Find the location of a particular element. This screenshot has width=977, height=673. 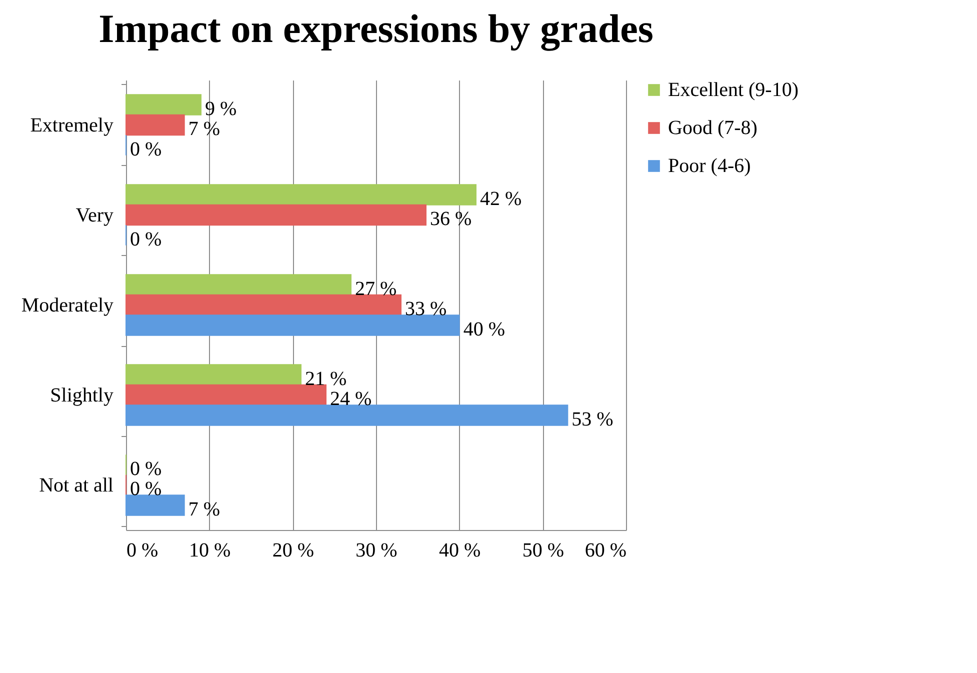

data-label: 42 % is located at coordinates (501, 199).